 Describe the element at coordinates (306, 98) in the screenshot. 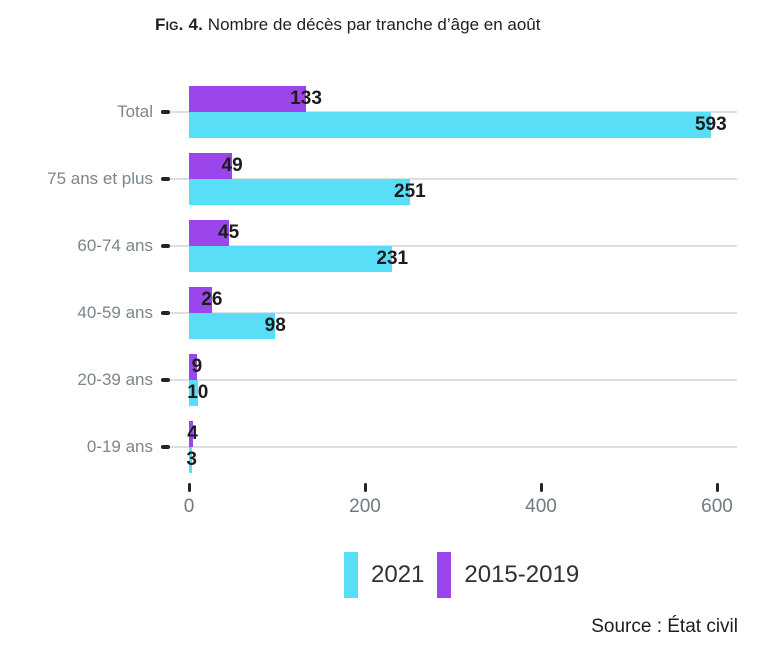

I see `value-label: 133` at that location.